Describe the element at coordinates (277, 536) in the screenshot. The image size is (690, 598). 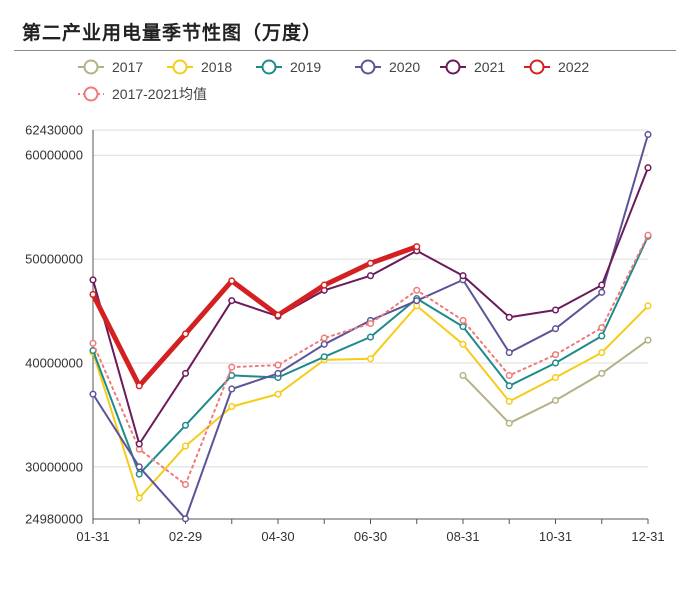
I see `x-tick-label: 04-30` at that location.